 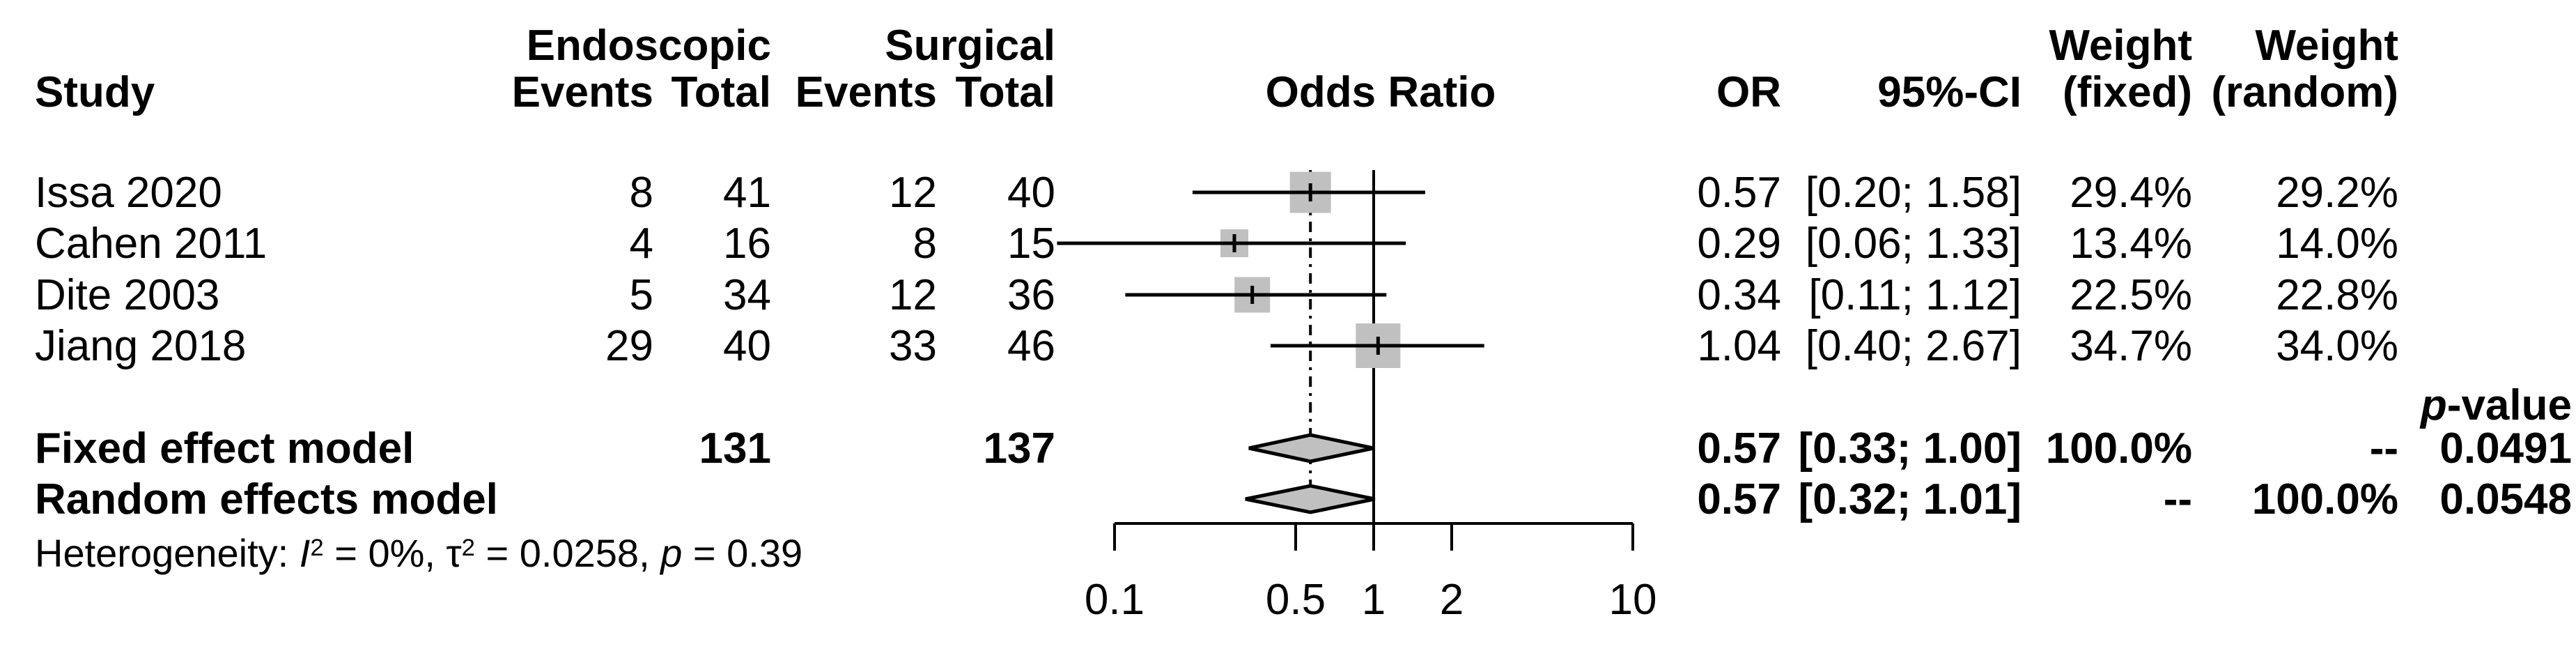 I want to click on het-i-sup: 2, so click(x=317, y=548).